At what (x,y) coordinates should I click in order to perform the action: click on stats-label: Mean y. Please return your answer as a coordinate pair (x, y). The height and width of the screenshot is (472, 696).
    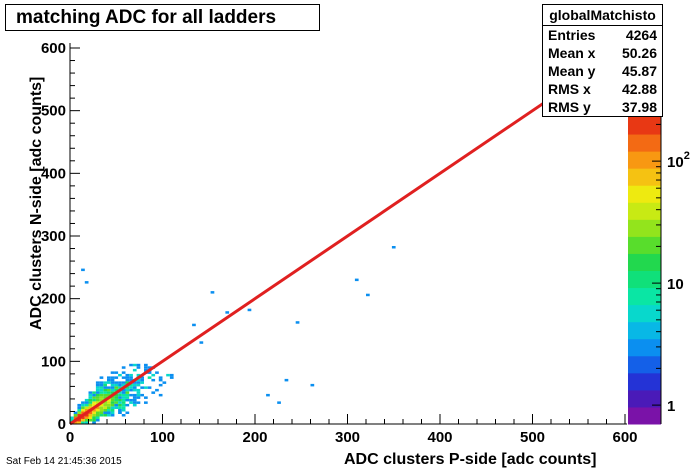
    Looking at the image, I should click on (572, 71).